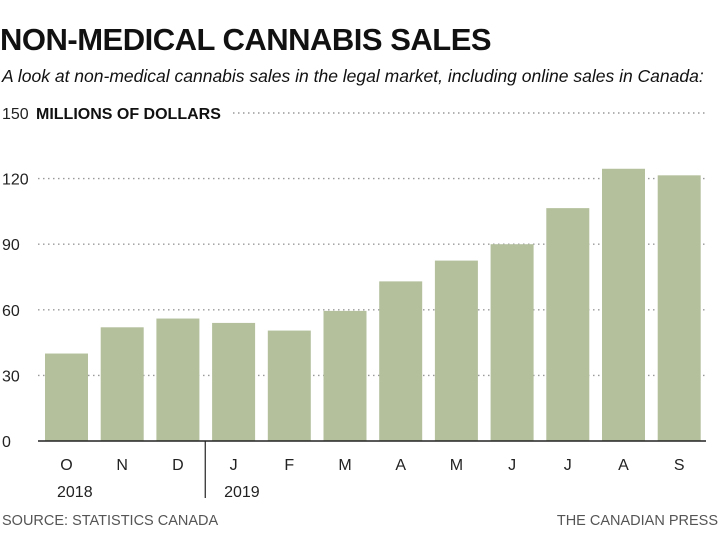 Image resolution: width=720 pixels, height=547 pixels. I want to click on y-tick-label: 0, so click(6, 442).